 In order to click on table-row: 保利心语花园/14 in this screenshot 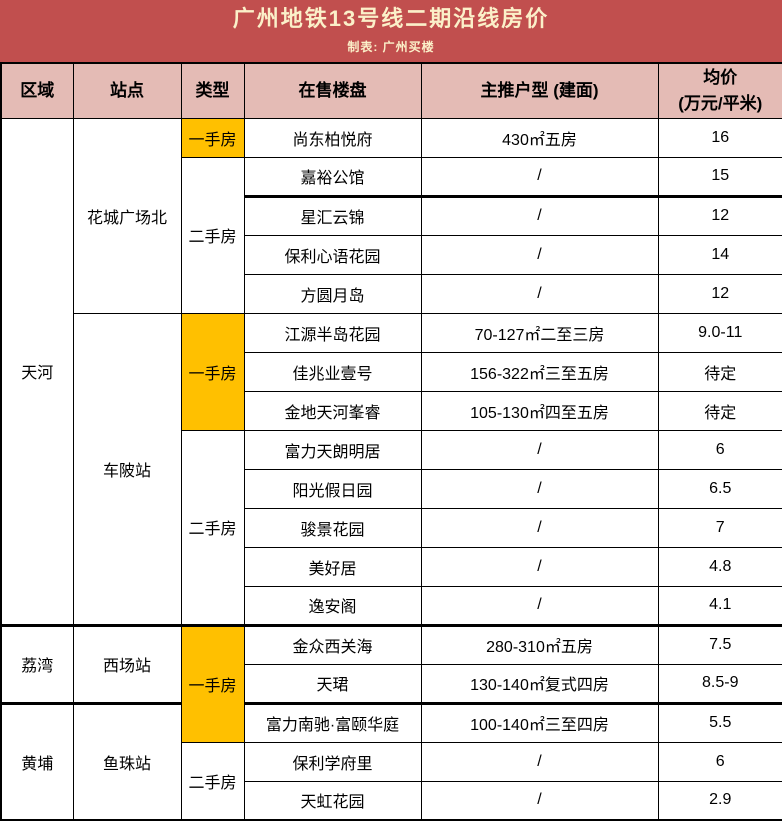, I will do `click(391, 254)`.